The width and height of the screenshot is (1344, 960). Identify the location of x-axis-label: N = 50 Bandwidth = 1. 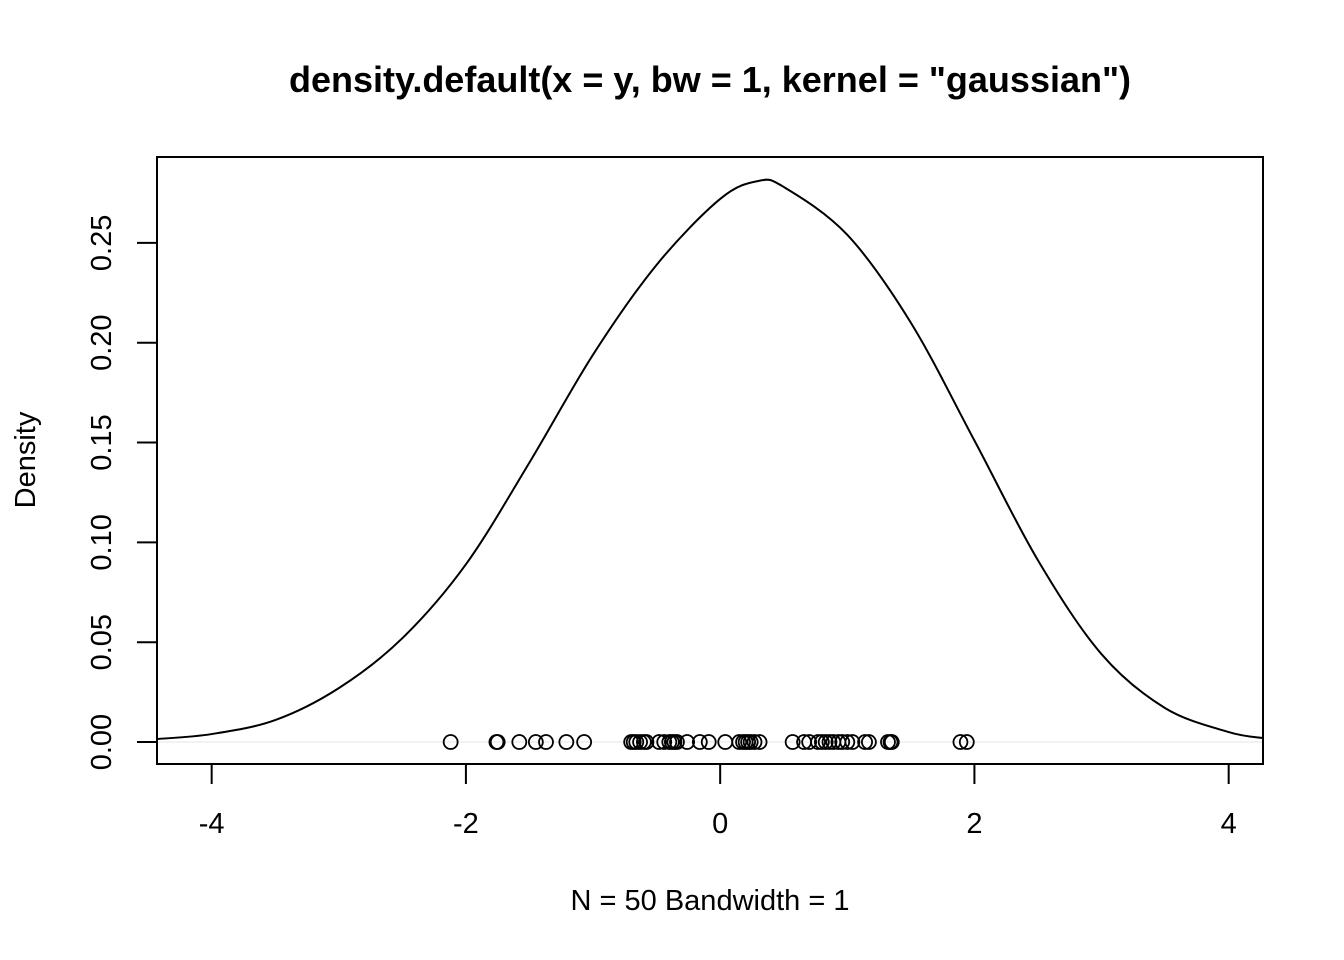
(710, 901).